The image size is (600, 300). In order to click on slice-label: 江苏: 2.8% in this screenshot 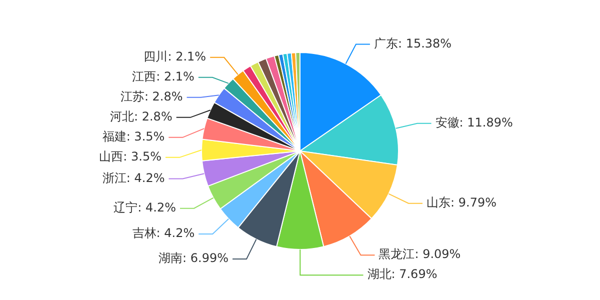, I will do `click(151, 97)`.